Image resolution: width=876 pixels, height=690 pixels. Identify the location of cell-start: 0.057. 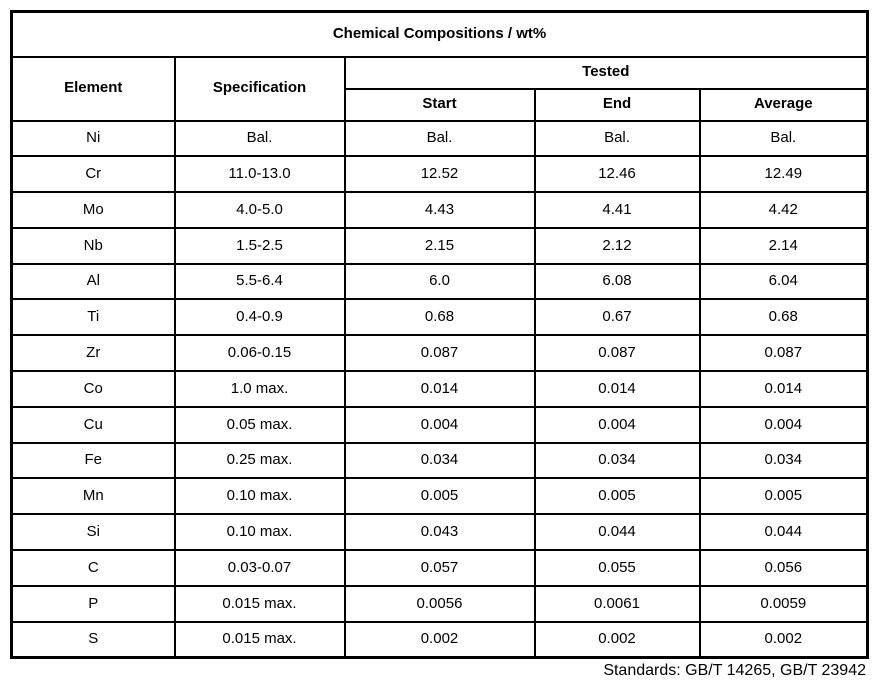
(439, 568).